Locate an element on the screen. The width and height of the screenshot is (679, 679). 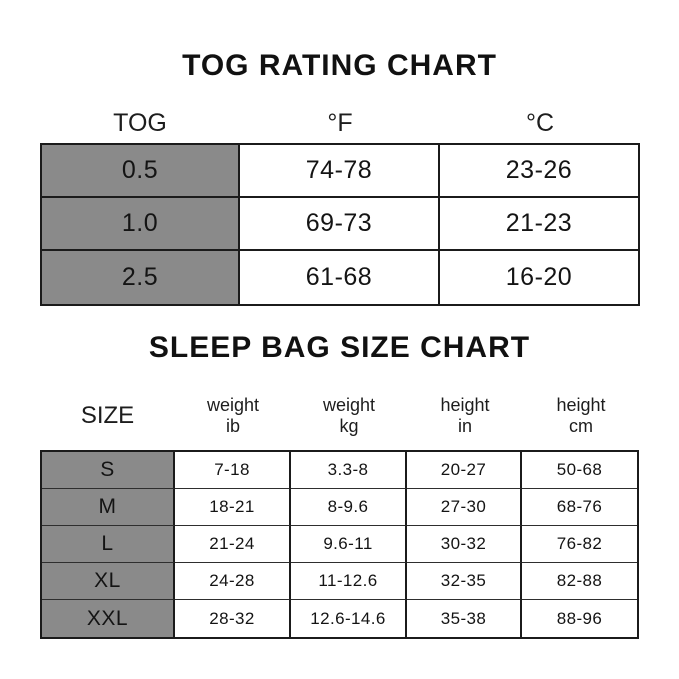
size-header-height-cm: height cm is located at coordinates (581, 416).